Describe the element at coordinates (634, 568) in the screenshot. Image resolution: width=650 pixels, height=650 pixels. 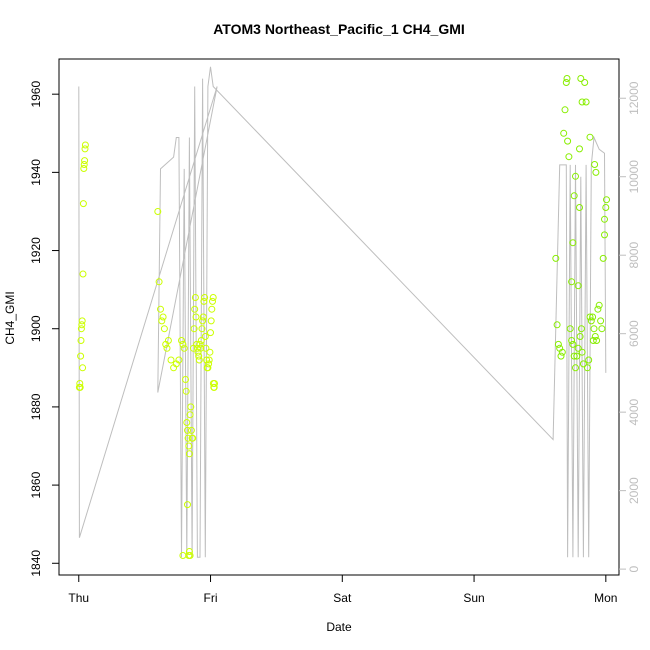
I see `y-right-tick-label: 0` at that location.